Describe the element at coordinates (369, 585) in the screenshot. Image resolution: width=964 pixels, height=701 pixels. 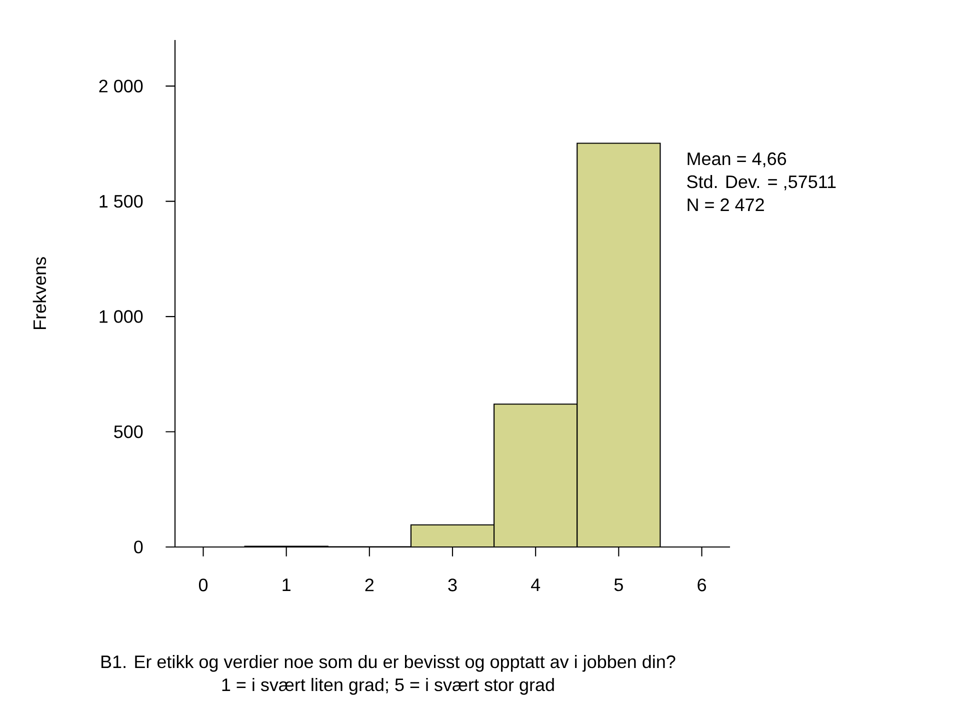
I see `x-tick-label: 2` at that location.